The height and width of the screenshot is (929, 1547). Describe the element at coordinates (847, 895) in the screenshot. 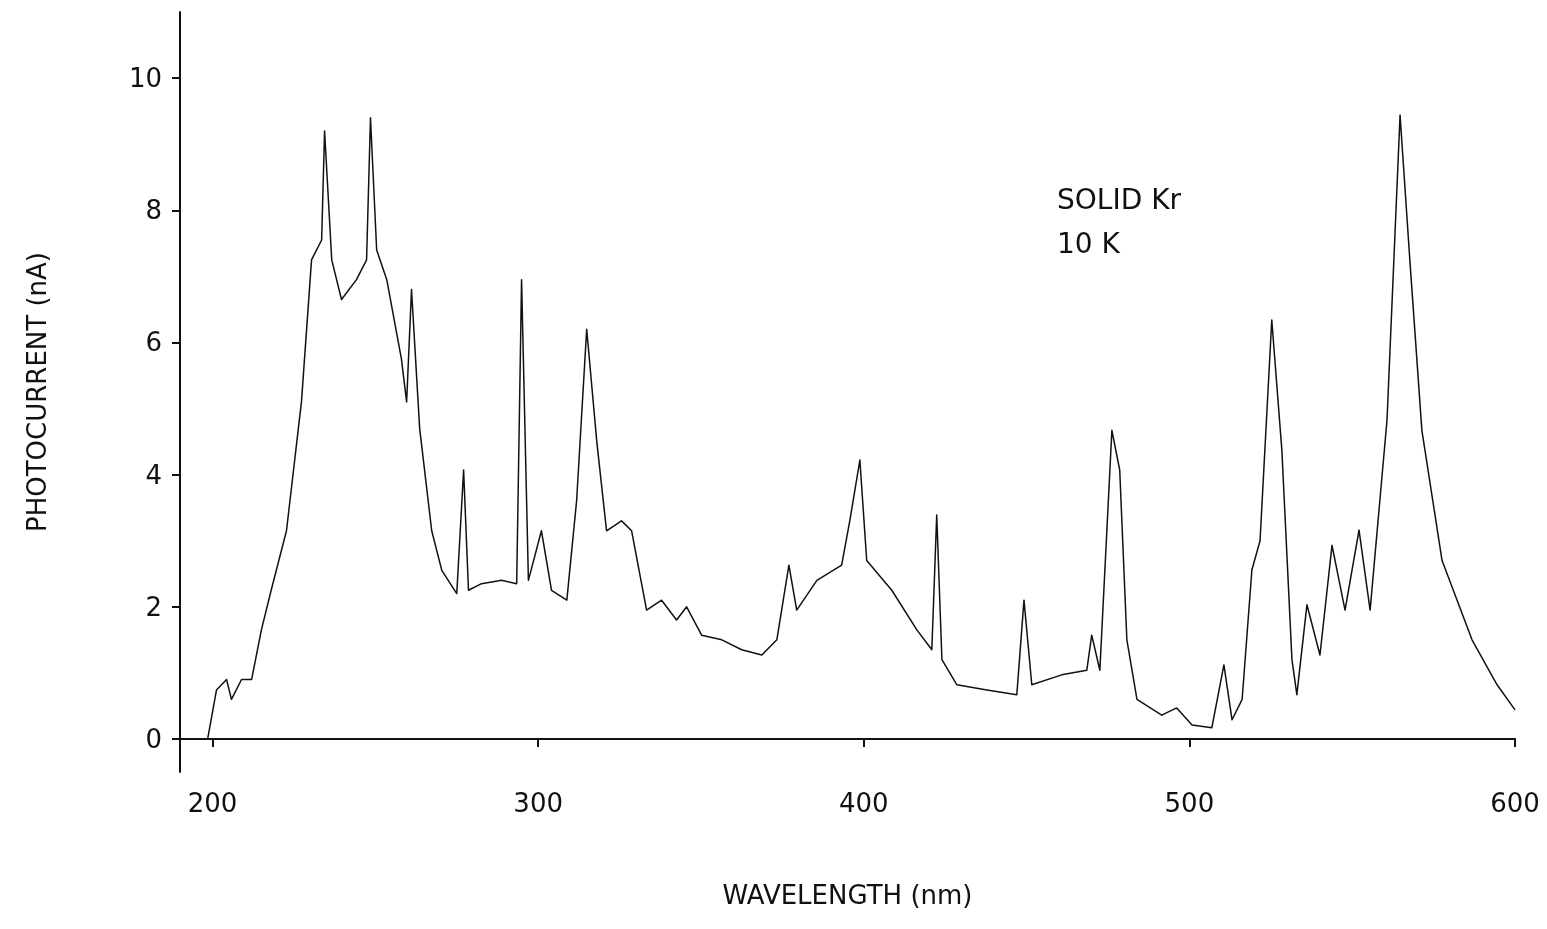

I see `x-axis-title: WAVELENGTH (nm)` at that location.